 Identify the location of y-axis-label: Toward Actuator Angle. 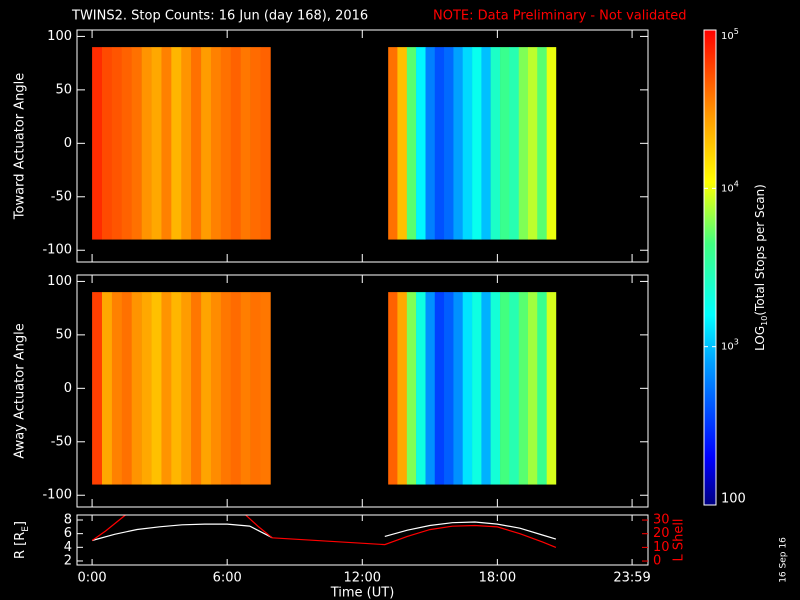
(20, 146).